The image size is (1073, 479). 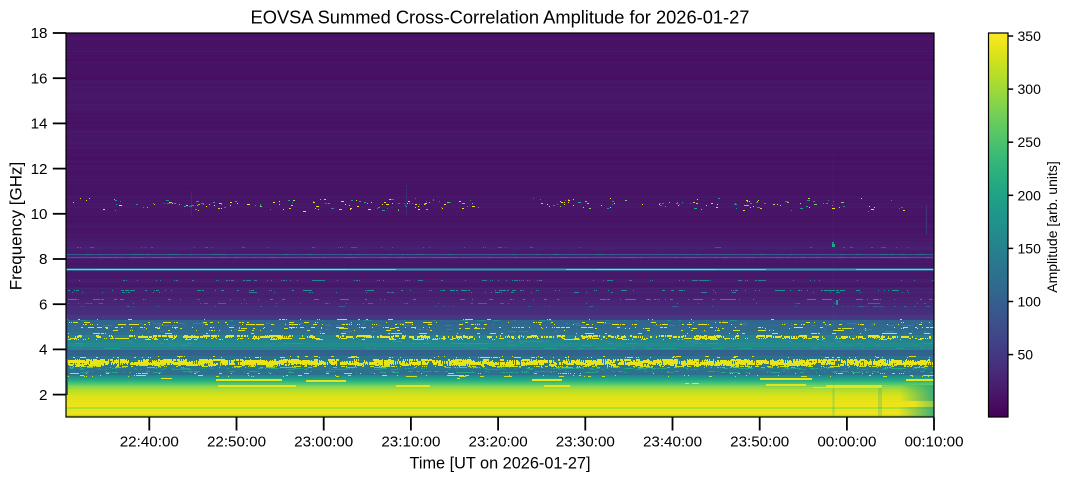 I want to click on svg-text: 23:40:00, so click(x=672, y=442).